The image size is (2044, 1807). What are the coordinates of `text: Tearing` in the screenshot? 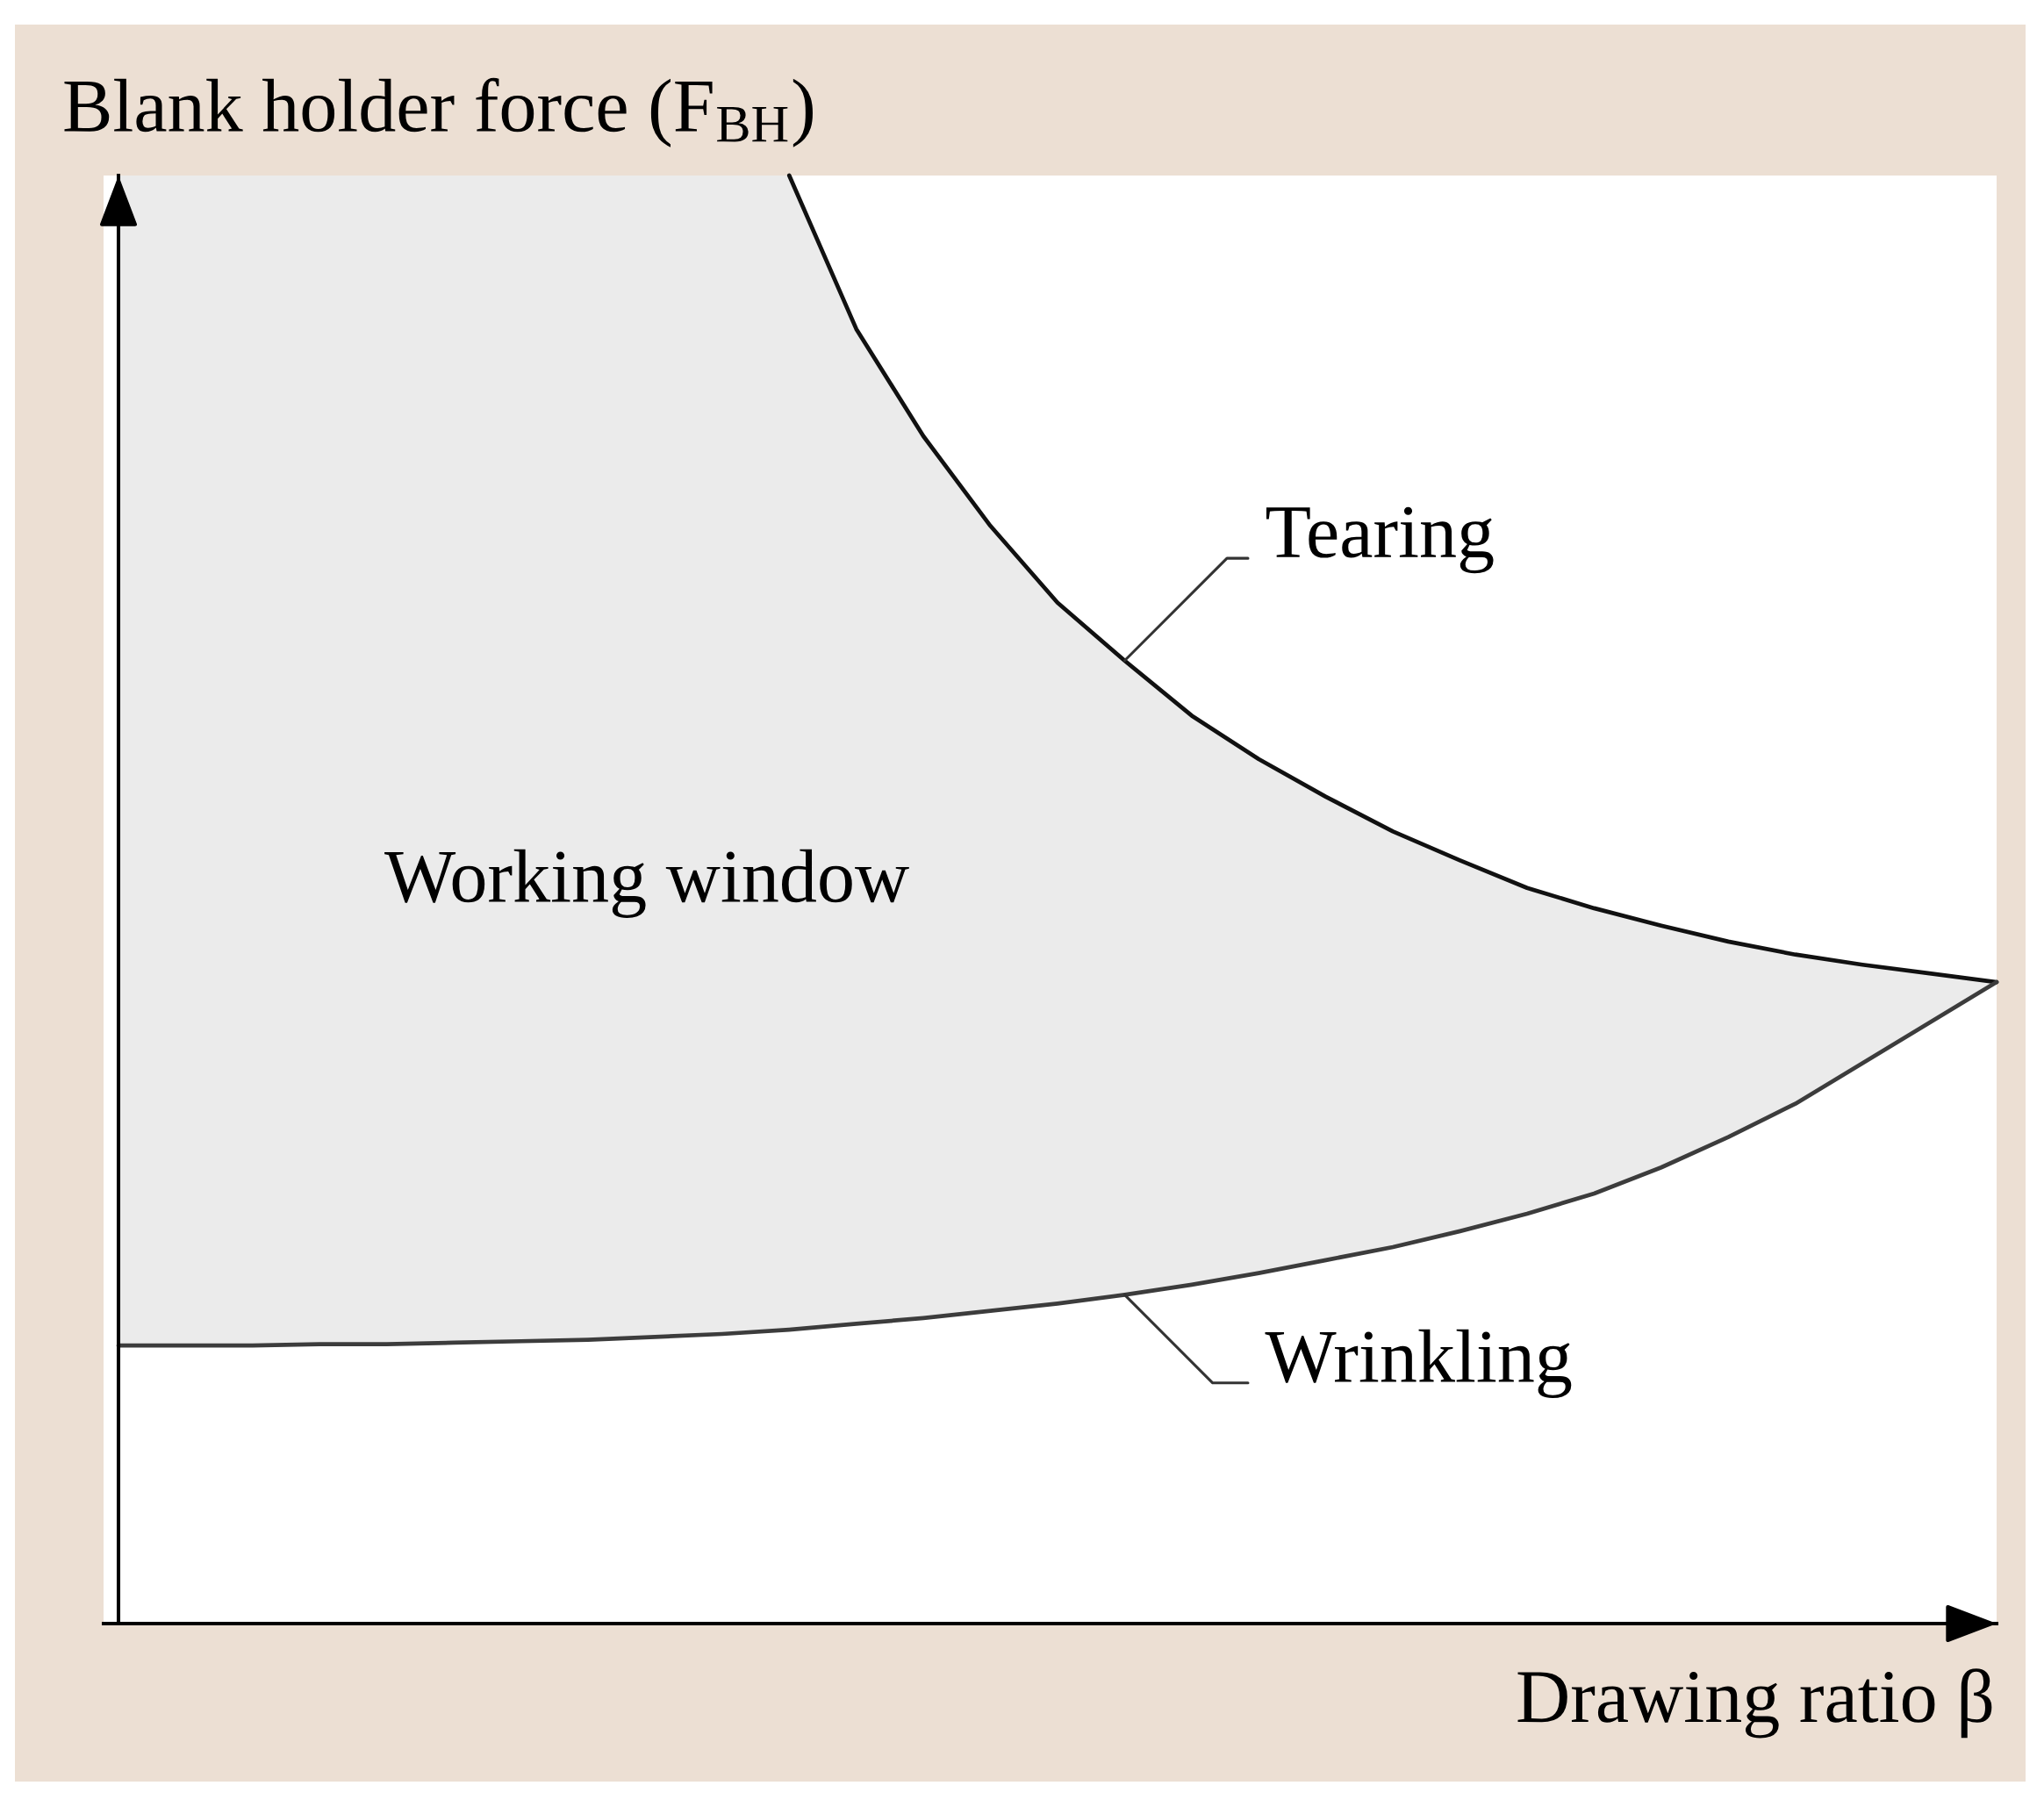 It's located at (1380, 540).